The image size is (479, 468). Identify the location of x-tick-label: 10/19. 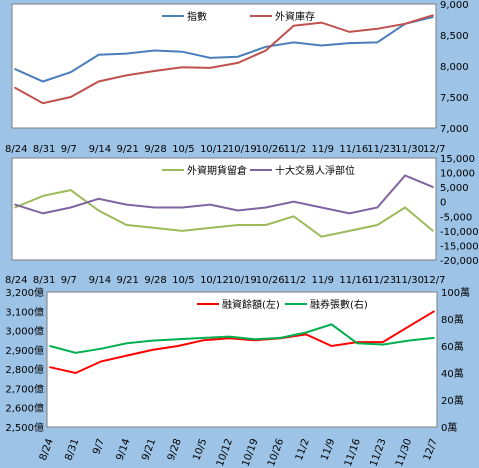
(242, 149).